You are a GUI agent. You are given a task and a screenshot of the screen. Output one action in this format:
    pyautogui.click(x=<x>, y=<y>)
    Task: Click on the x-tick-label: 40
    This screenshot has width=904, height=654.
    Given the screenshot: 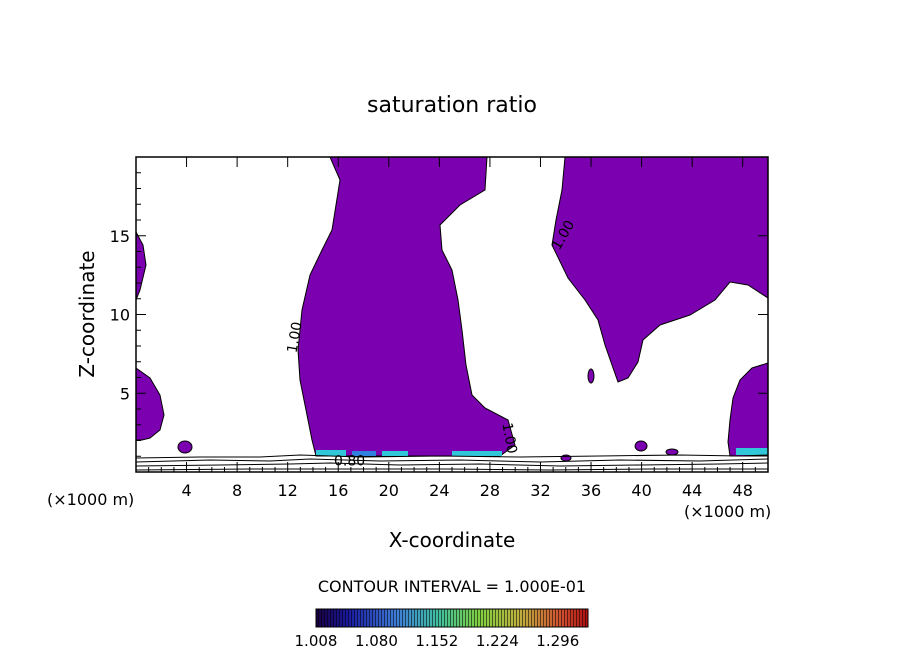 What is the action you would take?
    pyautogui.click(x=641, y=490)
    